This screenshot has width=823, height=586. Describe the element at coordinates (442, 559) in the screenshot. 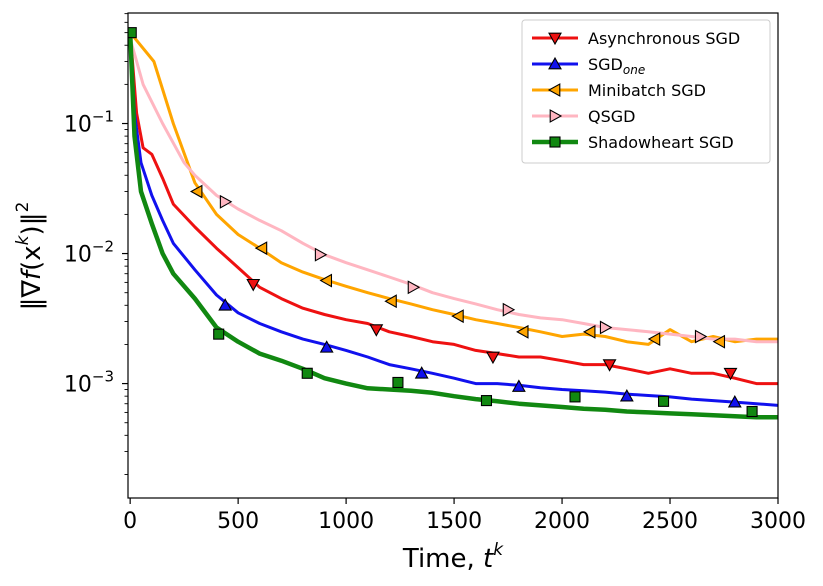

I see `x-axis-title-main: Time,` at that location.